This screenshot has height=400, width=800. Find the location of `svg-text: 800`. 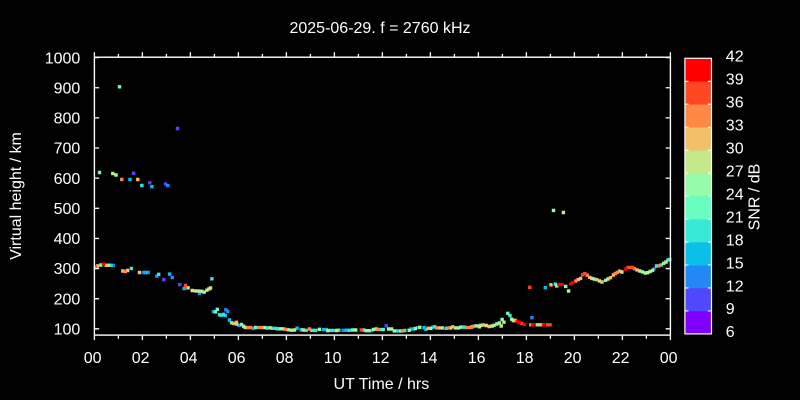

svg-text: 800 is located at coordinates (67, 119).